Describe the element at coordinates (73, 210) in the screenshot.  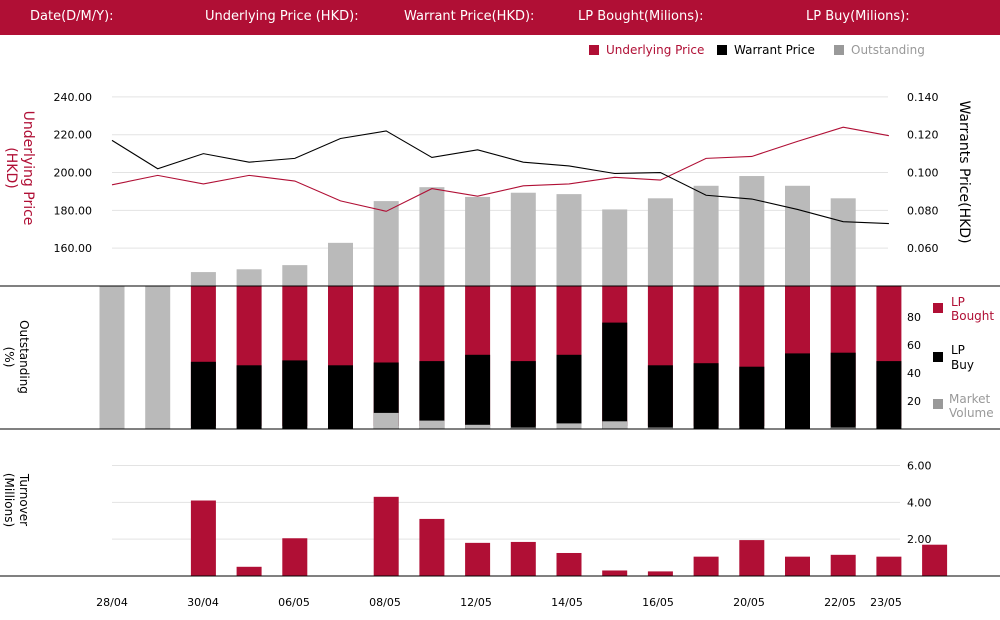
I see `left-axis-tick: 180.00` at that location.